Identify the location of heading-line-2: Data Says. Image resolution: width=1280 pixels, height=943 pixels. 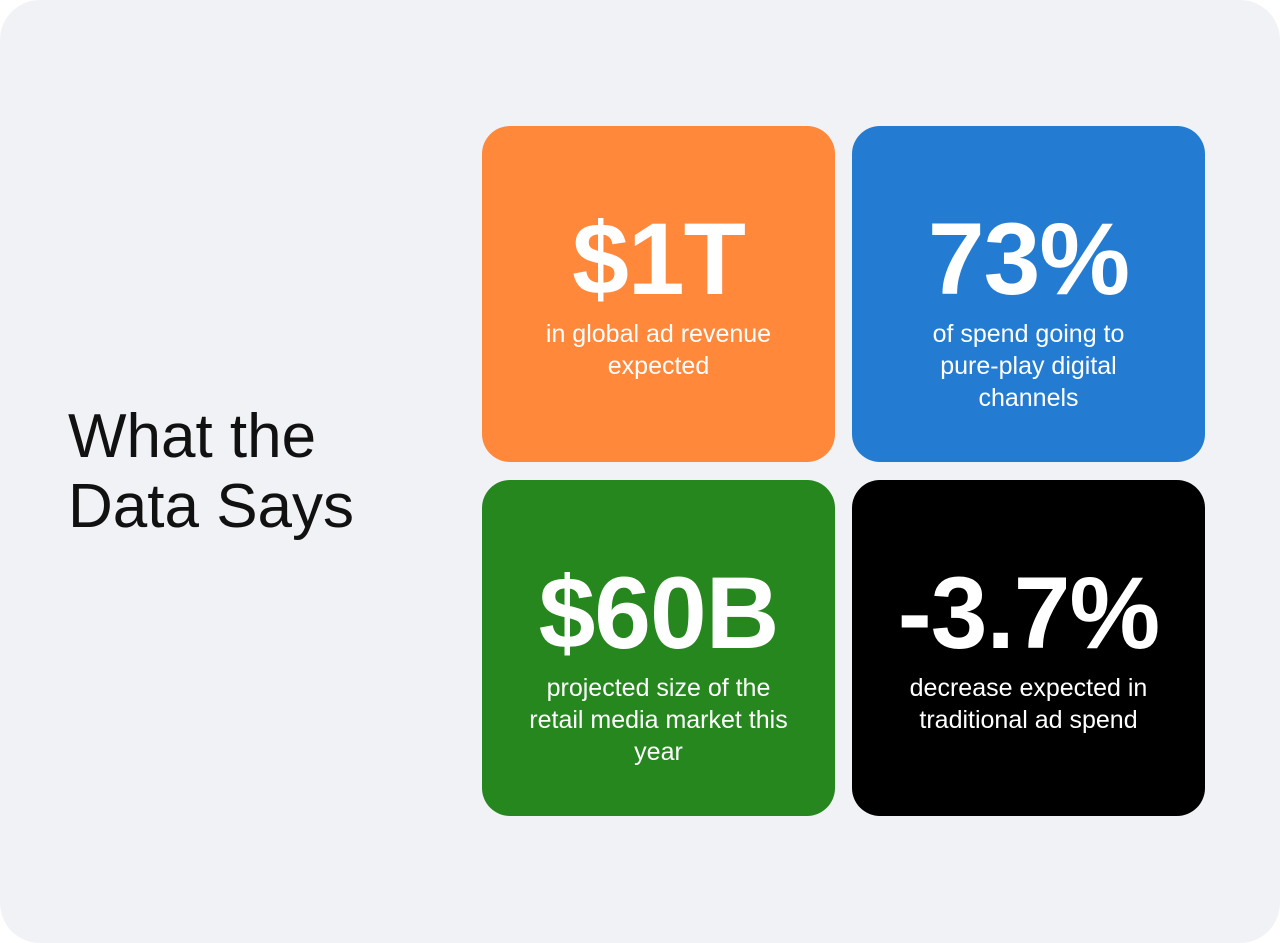
(211, 506).